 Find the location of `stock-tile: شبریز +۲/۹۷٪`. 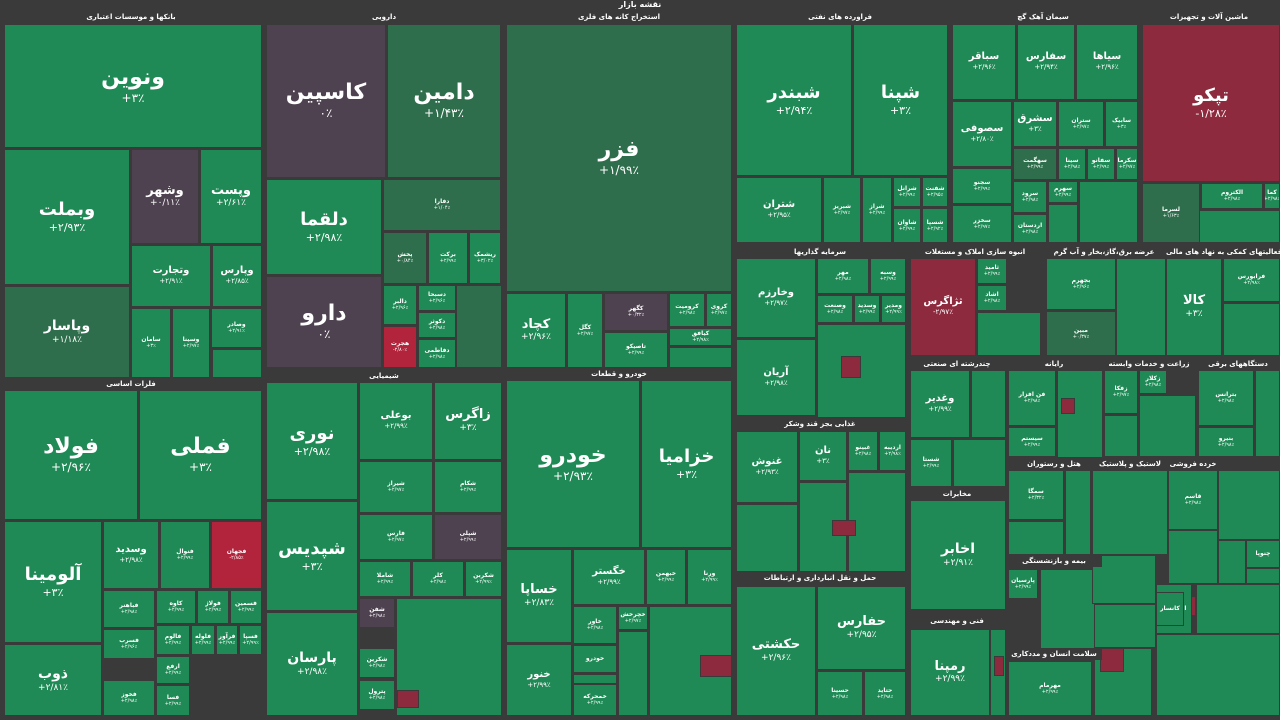

stock-tile: شبریز +۲/۹۷٪ is located at coordinates (842, 210).